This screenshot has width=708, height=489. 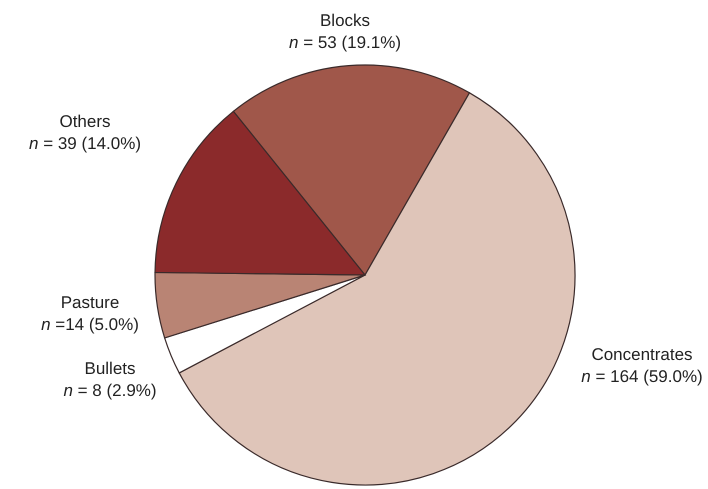 What do you see at coordinates (110, 368) in the screenshot?
I see `slice-label: Bullets` at bounding box center [110, 368].